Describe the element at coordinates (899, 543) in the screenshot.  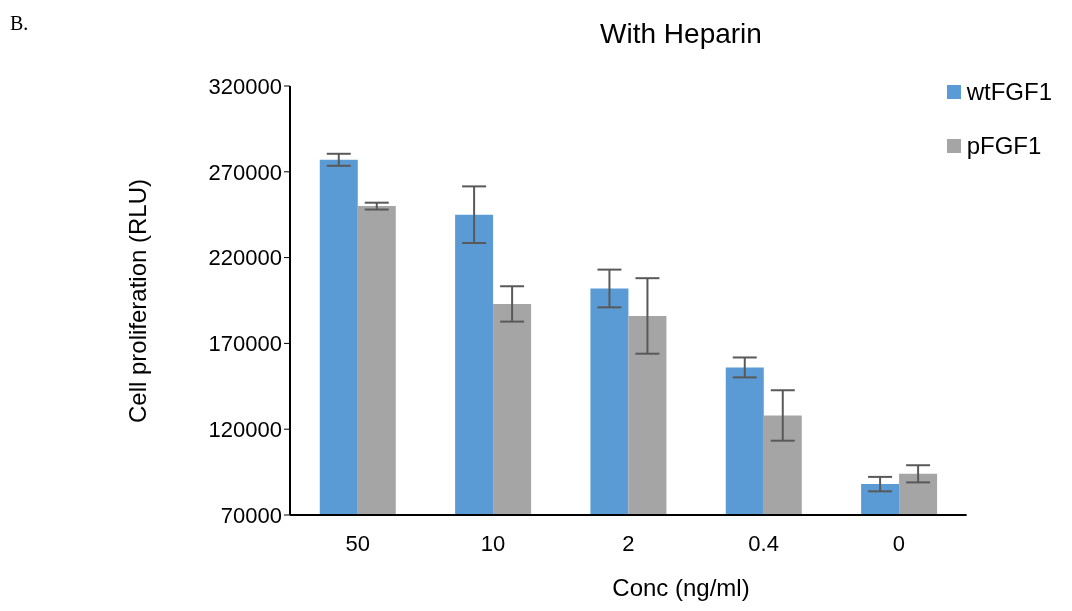
I see `x-tick-label: 0` at that location.